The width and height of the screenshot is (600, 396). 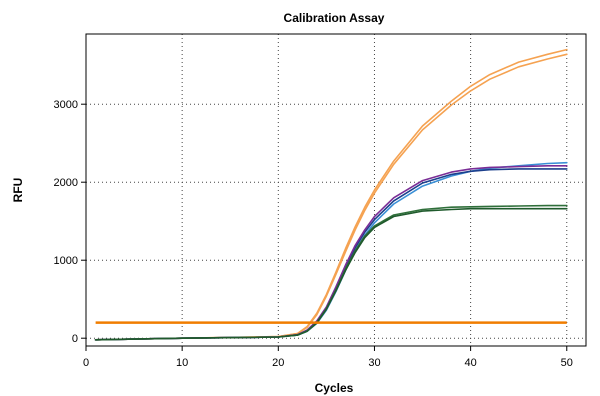 What do you see at coordinates (75, 339) in the screenshot?
I see `y-tick-label: 0` at bounding box center [75, 339].